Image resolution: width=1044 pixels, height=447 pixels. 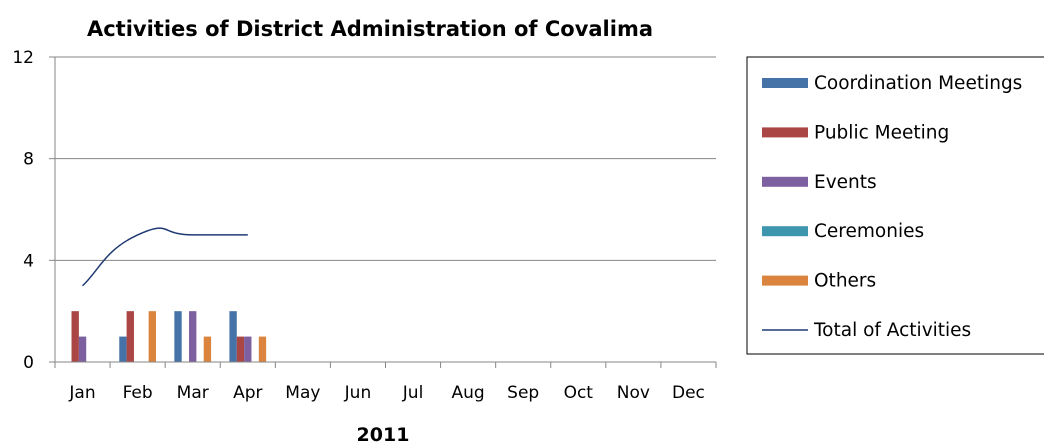 I want to click on x-tick-label: Jun, so click(x=358, y=393).